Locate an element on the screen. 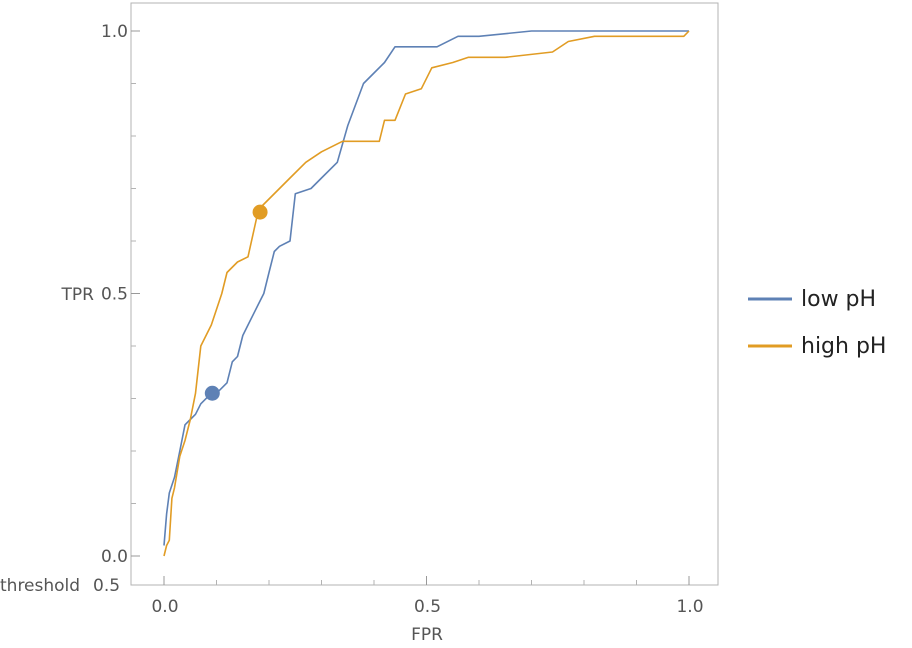 Image resolution: width=912 pixels, height=648 pixels. y-tick-label: 0.0 is located at coordinates (114, 557).